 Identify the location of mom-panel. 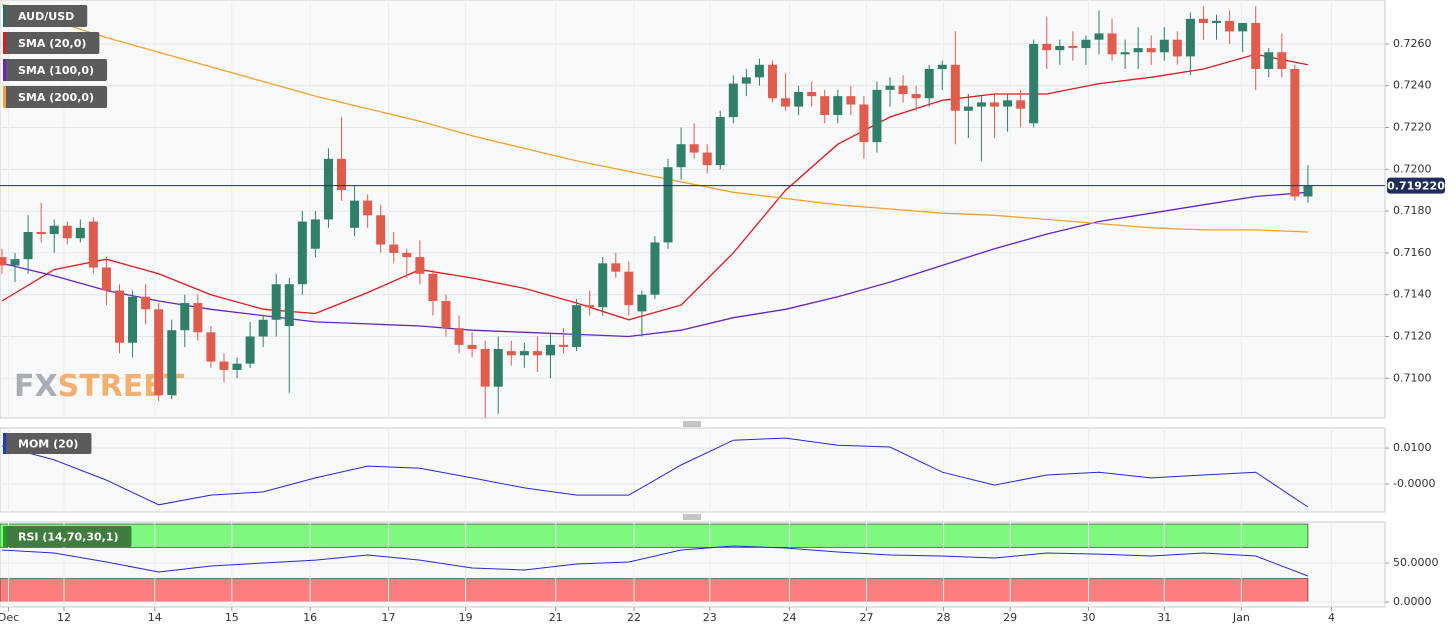
(693, 470).